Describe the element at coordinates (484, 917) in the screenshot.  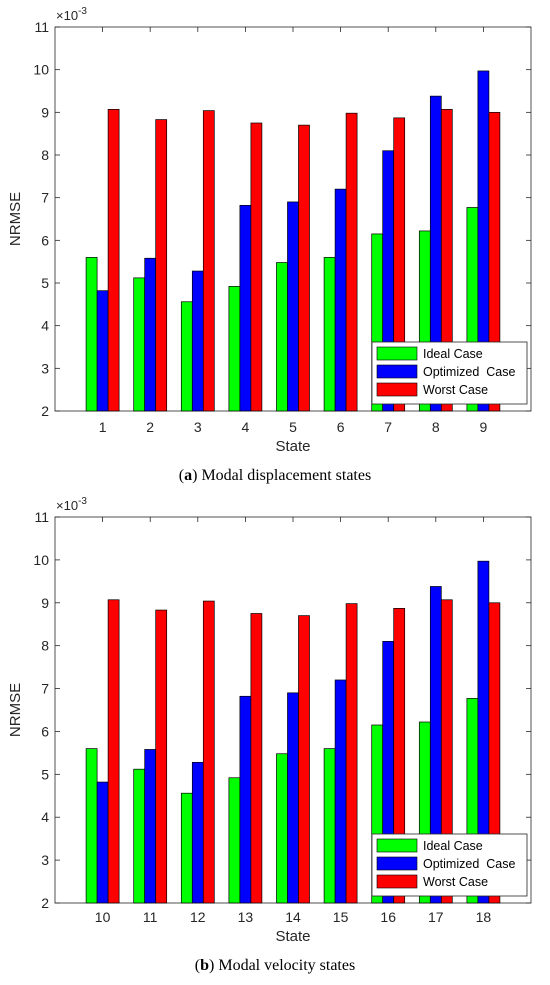
I see `x-tick-label: 18` at that location.